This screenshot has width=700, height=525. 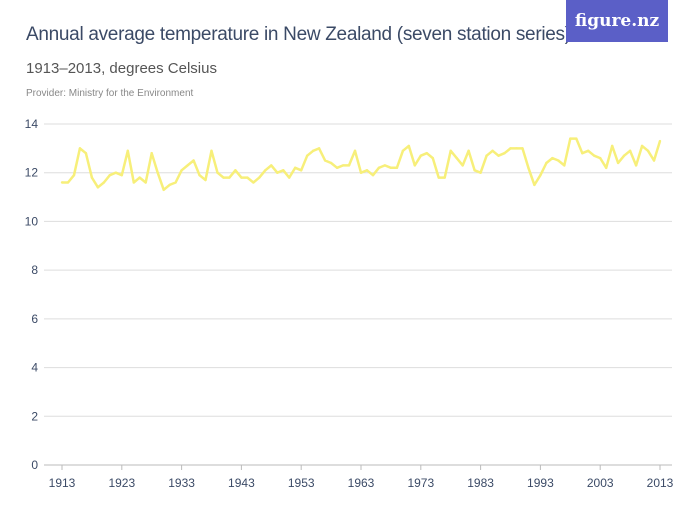 What do you see at coordinates (617, 21) in the screenshot?
I see `figure-nz-logo: figure.nz` at bounding box center [617, 21].